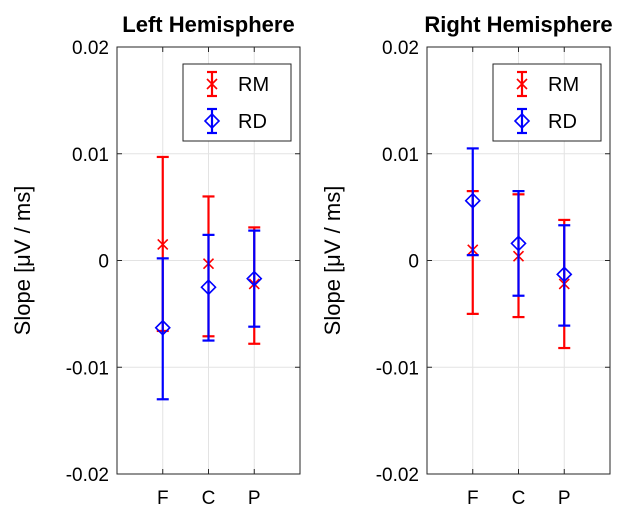  What do you see at coordinates (518, 24) in the screenshot?
I see `chart-title: Right Hemisphere` at bounding box center [518, 24].